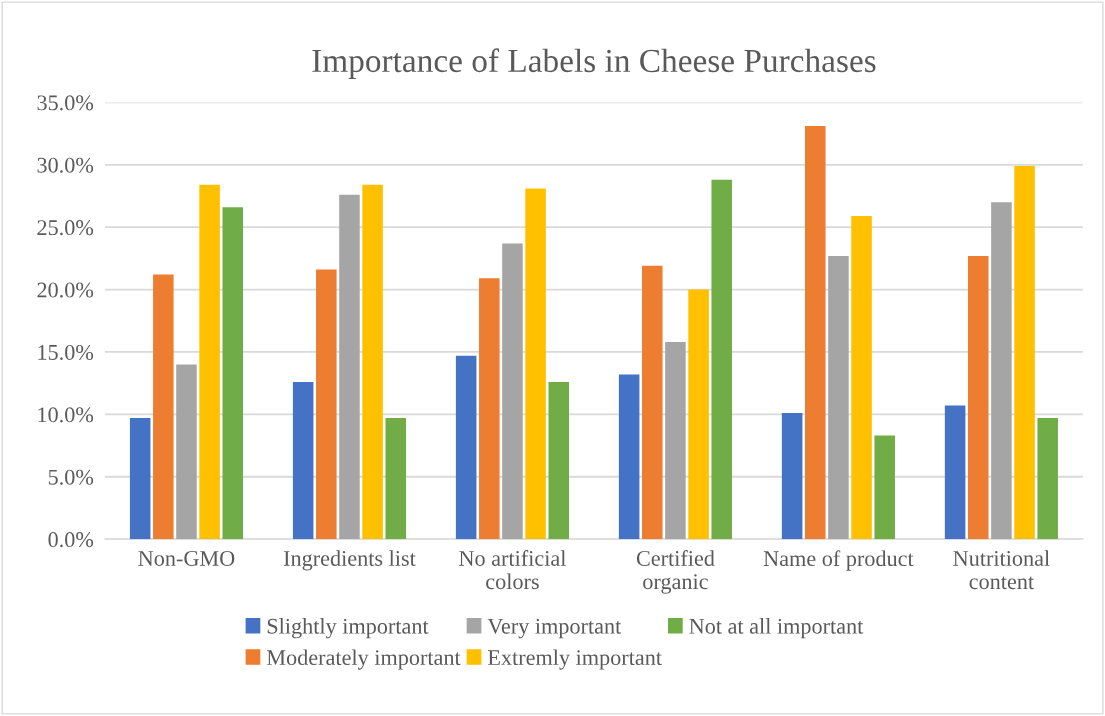 The image size is (1105, 716). What do you see at coordinates (512, 570) in the screenshot?
I see `x-tick-label: No artificial colors` at bounding box center [512, 570].